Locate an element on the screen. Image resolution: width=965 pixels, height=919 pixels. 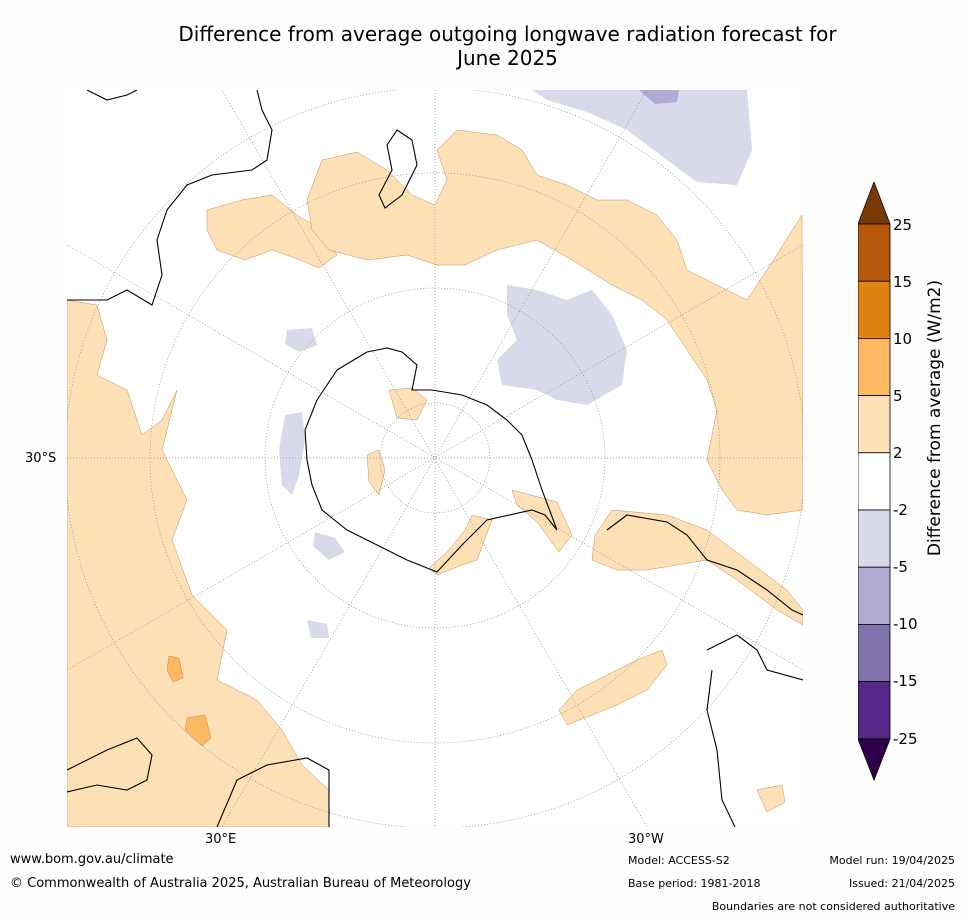
model-text: Model: ACCESS-S2 is located at coordinates (679, 860).